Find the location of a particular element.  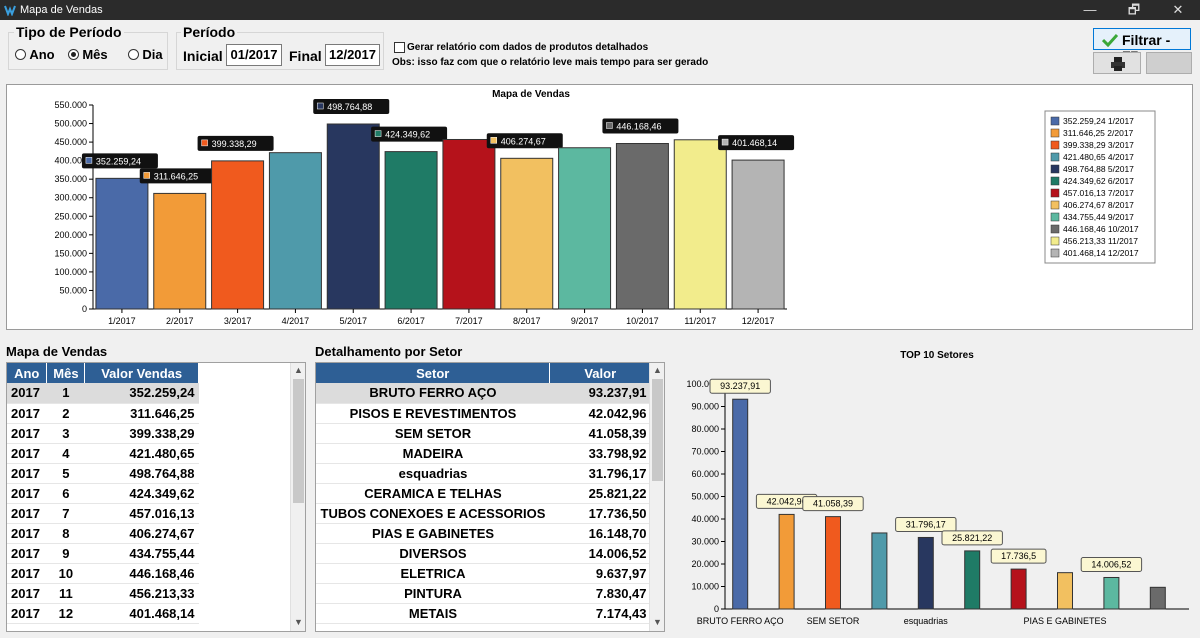

col-valor: Valor is located at coordinates (600, 373).